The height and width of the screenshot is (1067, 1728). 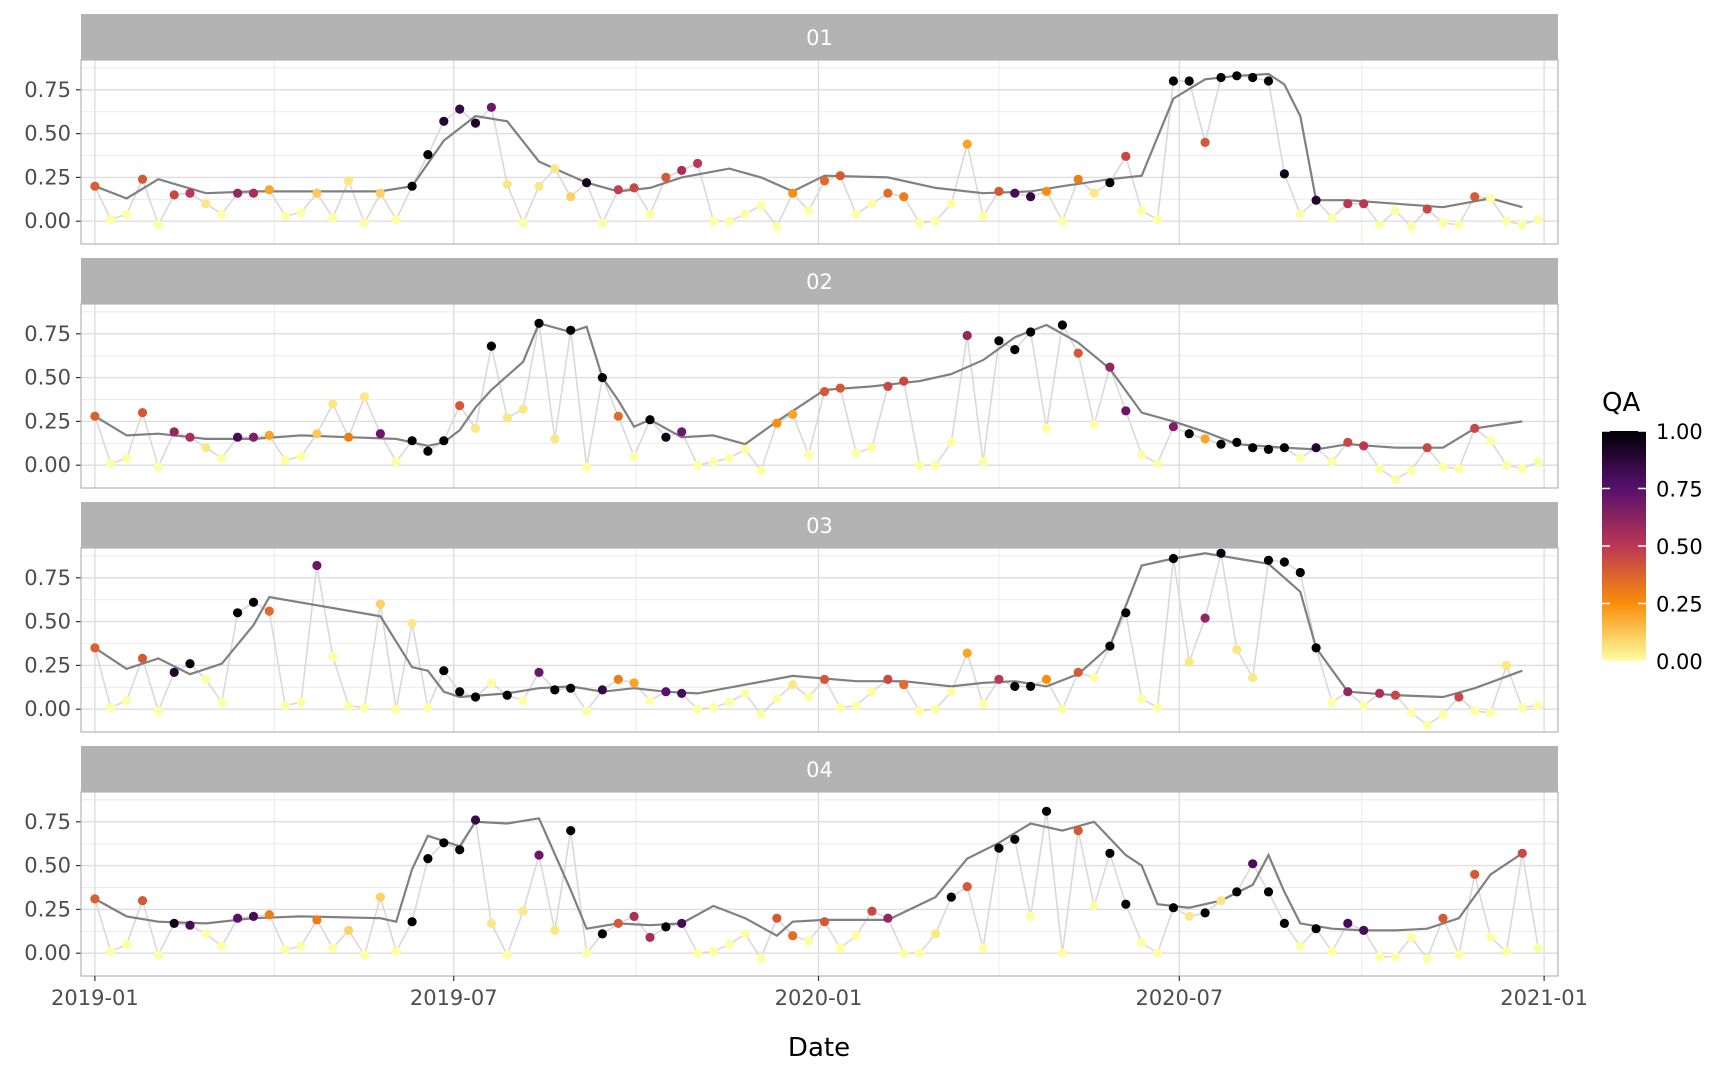 I want to click on legend-tick-label: 0.50, so click(x=1679, y=547).